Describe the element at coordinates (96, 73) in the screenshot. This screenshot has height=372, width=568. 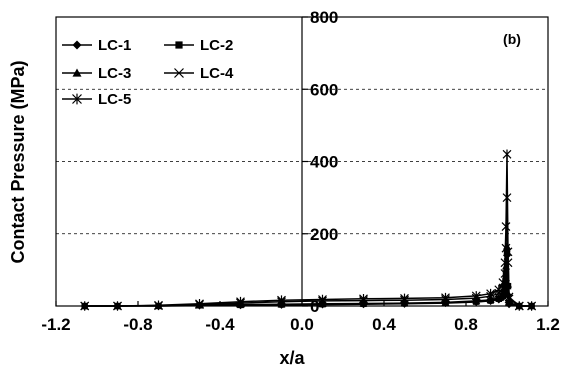
I see `legend-item: LC-3` at that location.